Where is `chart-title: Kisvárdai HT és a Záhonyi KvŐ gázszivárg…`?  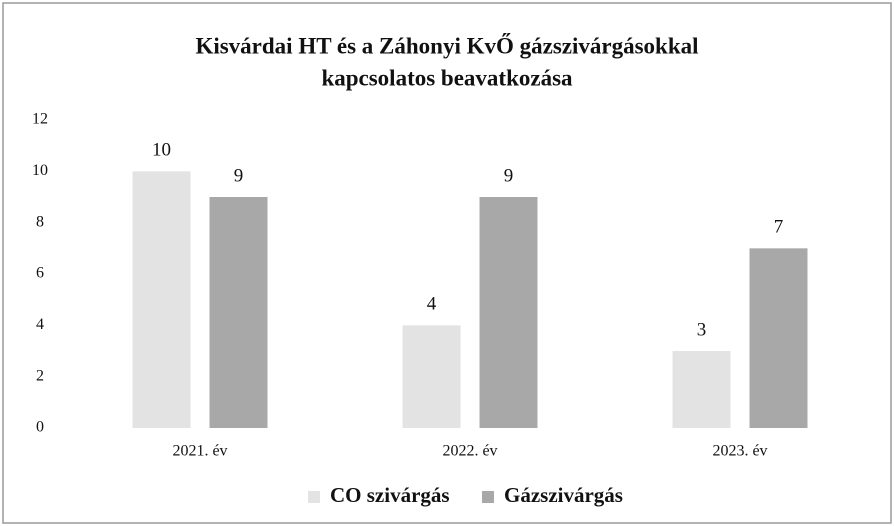
chart-title: Kisvárdai HT és a Záhonyi KvŐ gázszivárg… is located at coordinates (446, 45).